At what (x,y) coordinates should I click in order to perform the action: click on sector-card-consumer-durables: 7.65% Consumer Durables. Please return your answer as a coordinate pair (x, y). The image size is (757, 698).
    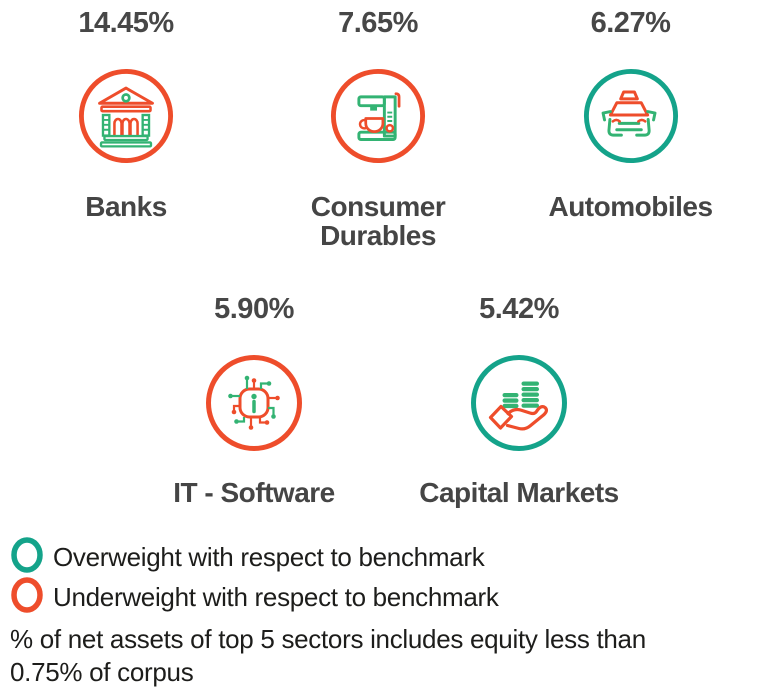
    Looking at the image, I should click on (378, 128).